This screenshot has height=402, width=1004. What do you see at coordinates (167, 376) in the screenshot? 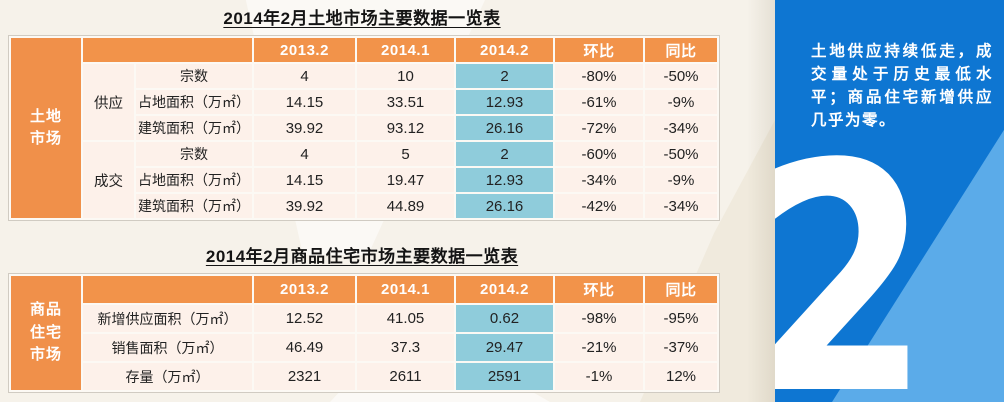
I see `row-label: 存量（万㎡）` at bounding box center [167, 376].